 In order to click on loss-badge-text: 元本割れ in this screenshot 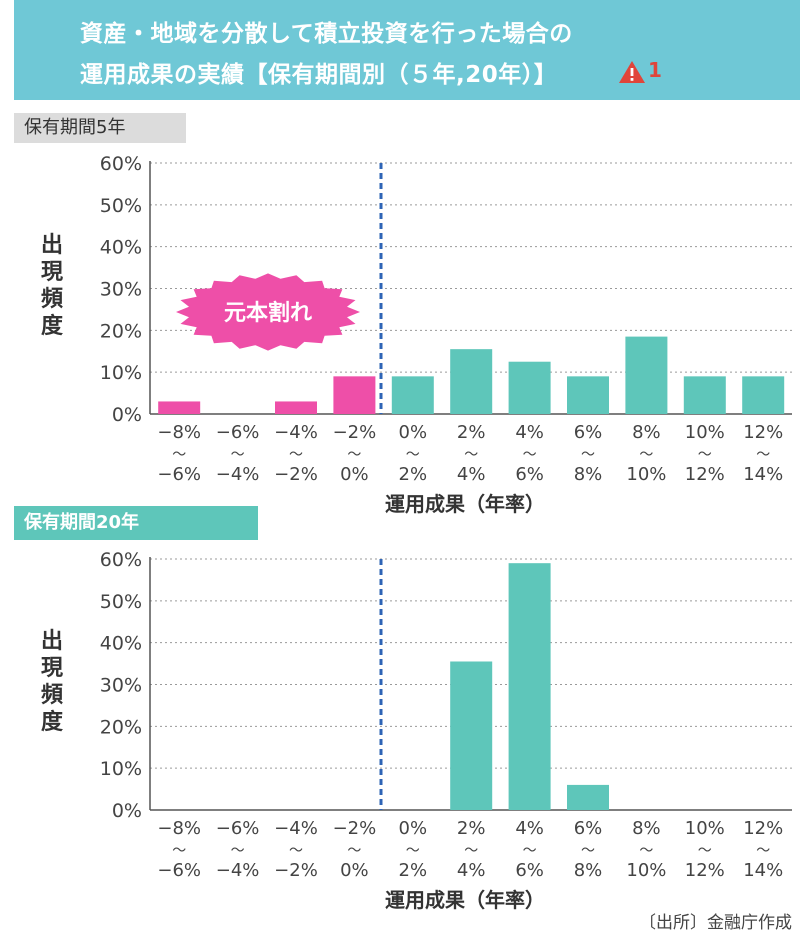, I will do `click(268, 313)`.